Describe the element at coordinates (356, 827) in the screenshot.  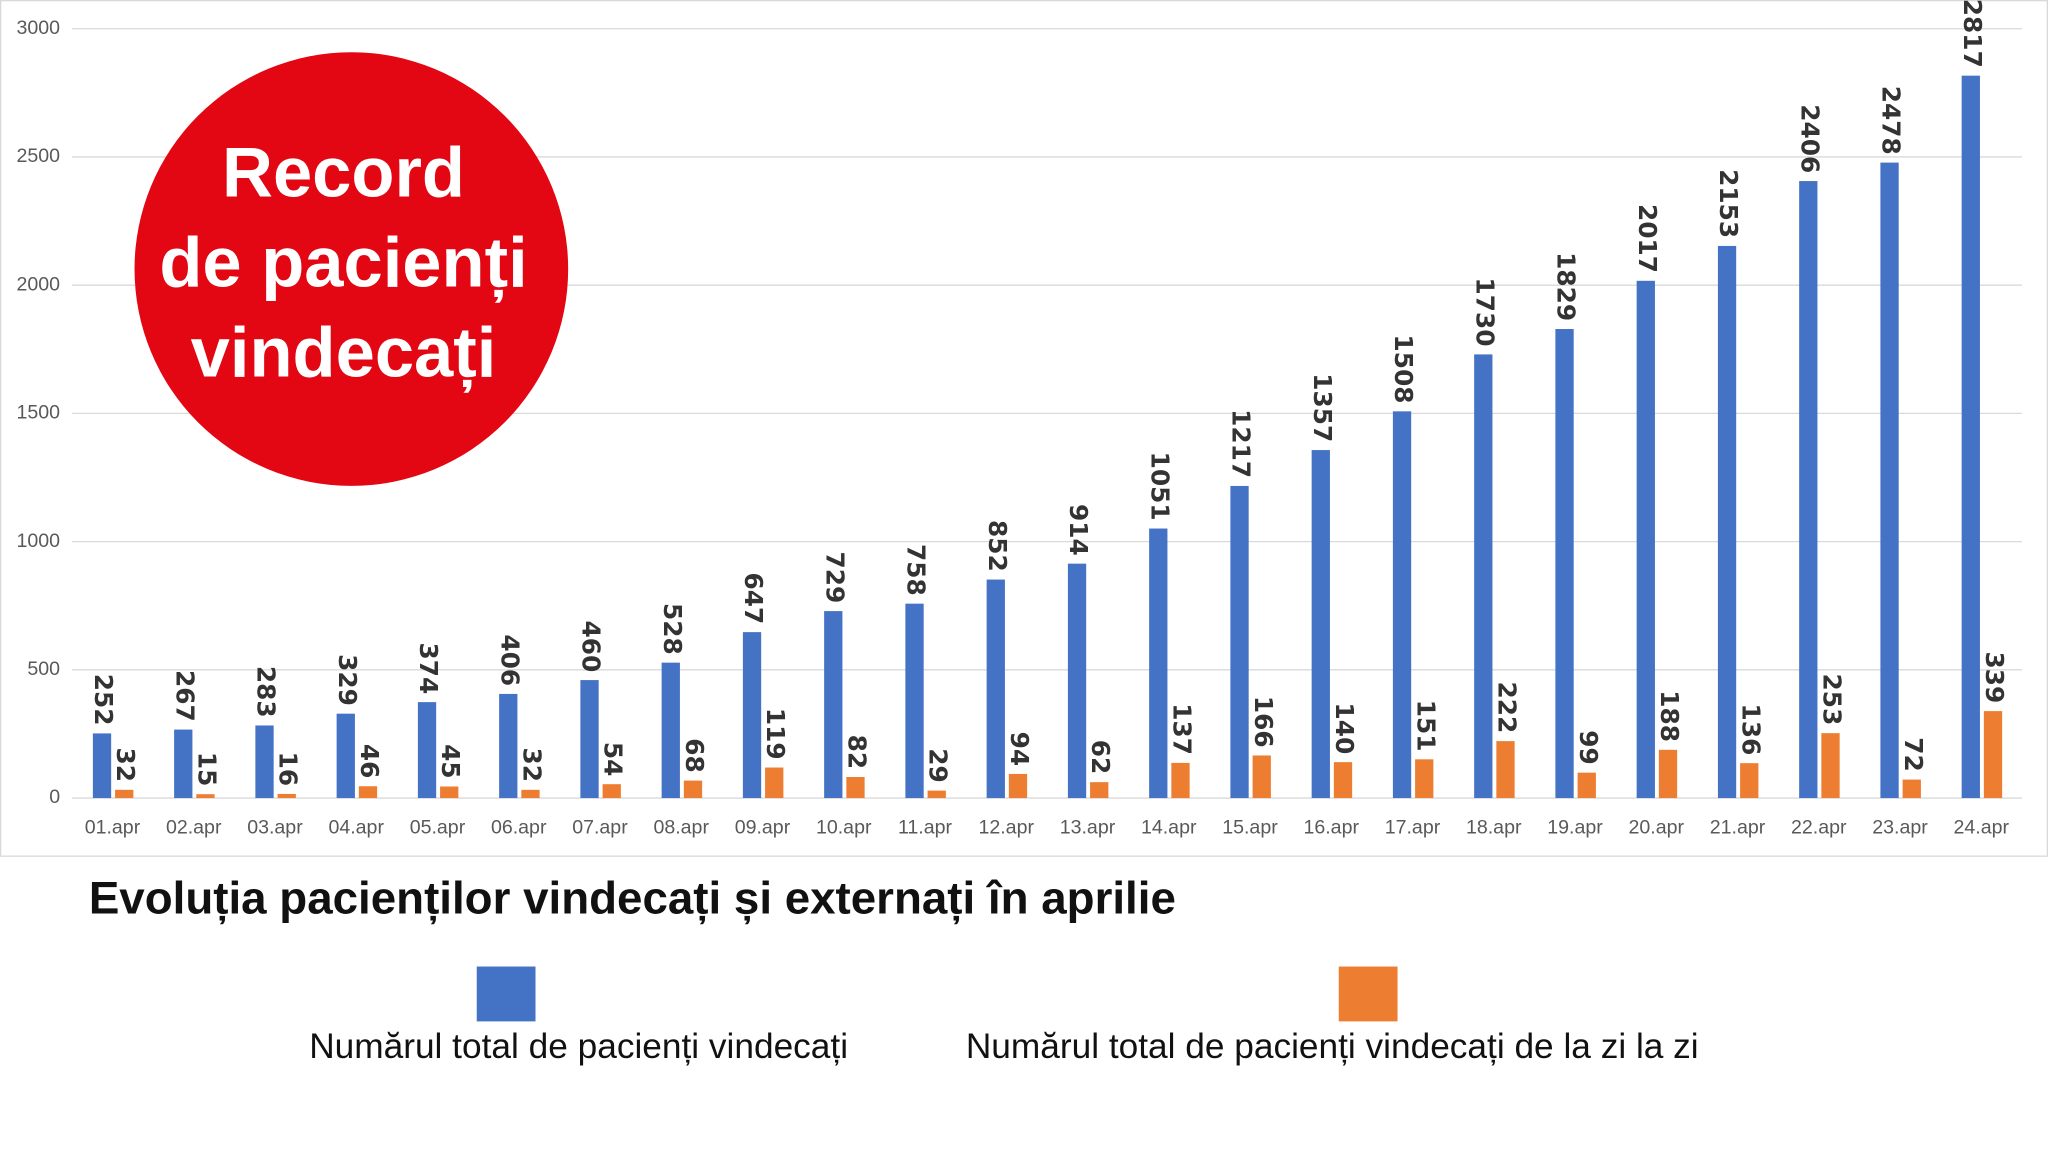
I see `x-tick-label: 04.apr` at that location.